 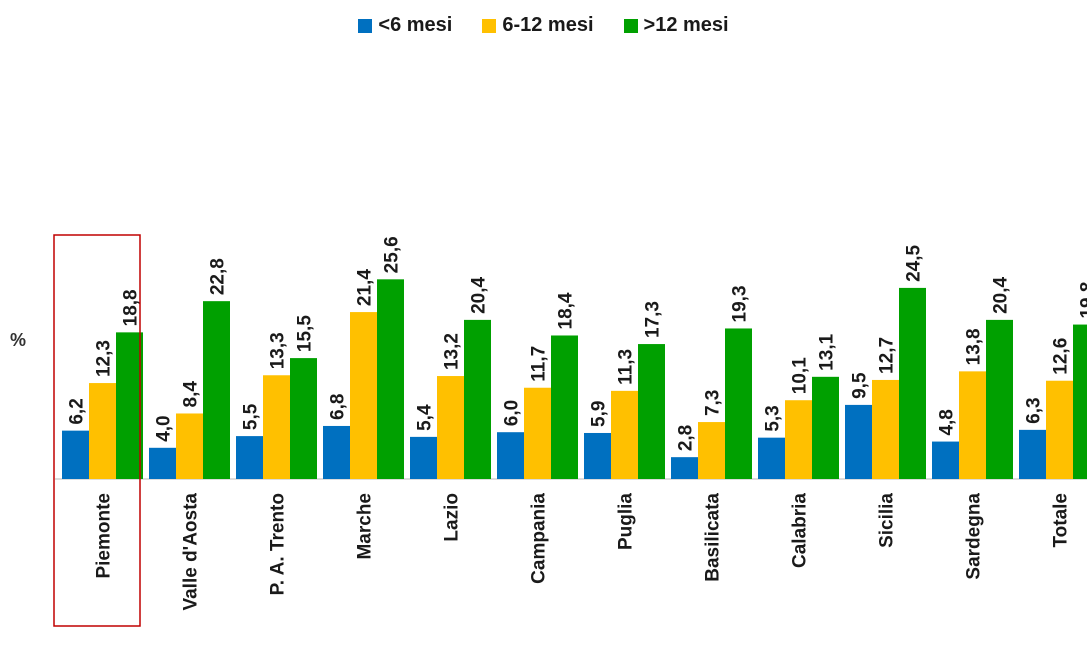 What do you see at coordinates (278, 350) in the screenshot?
I see `data-label-2-1: 13,3` at bounding box center [278, 350].